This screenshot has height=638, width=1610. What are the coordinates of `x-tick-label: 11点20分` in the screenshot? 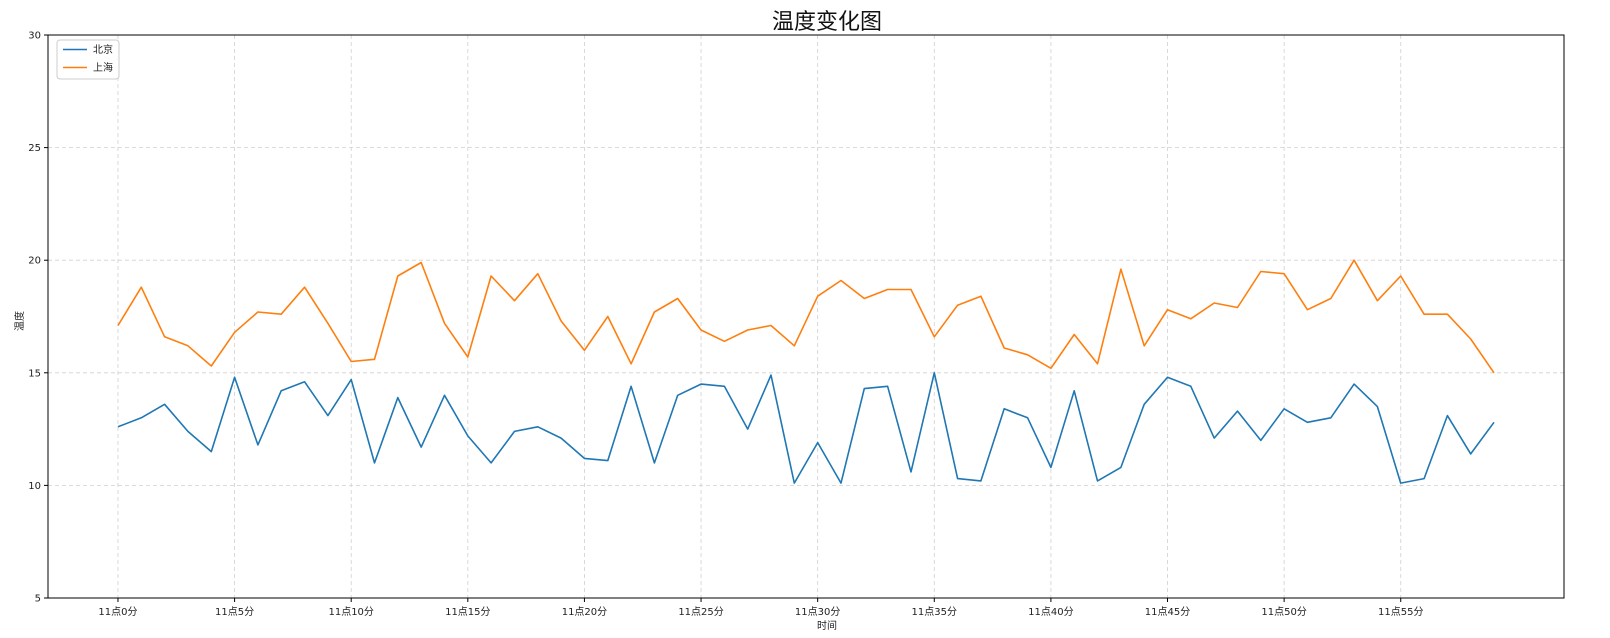 It's located at (584, 612).